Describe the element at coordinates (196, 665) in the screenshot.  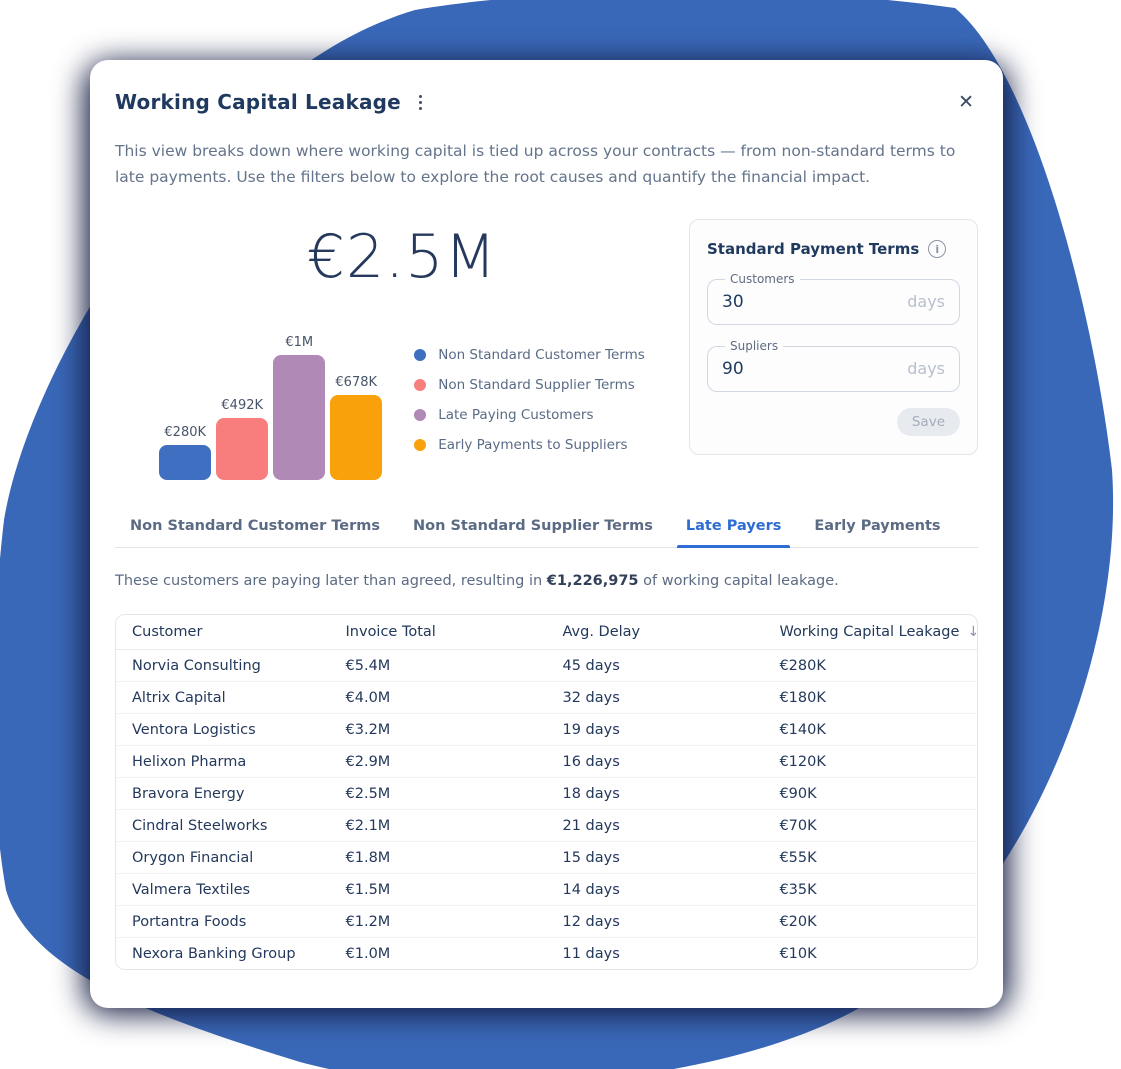
I see `table-cell: Norvia Consulting` at that location.